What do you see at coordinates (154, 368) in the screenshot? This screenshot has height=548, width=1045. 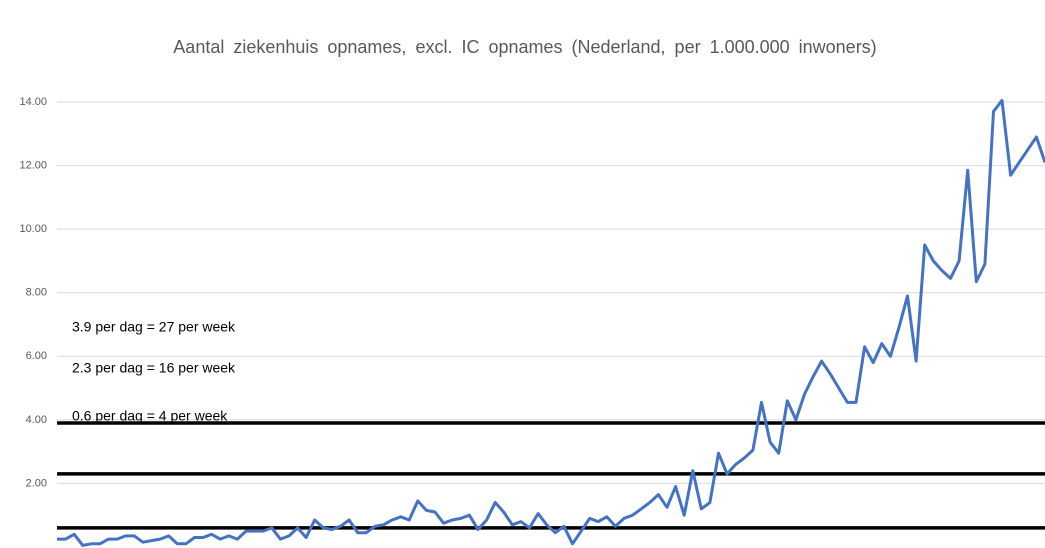 I see `annotation: 2.3 per dag = 16 per week` at bounding box center [154, 368].